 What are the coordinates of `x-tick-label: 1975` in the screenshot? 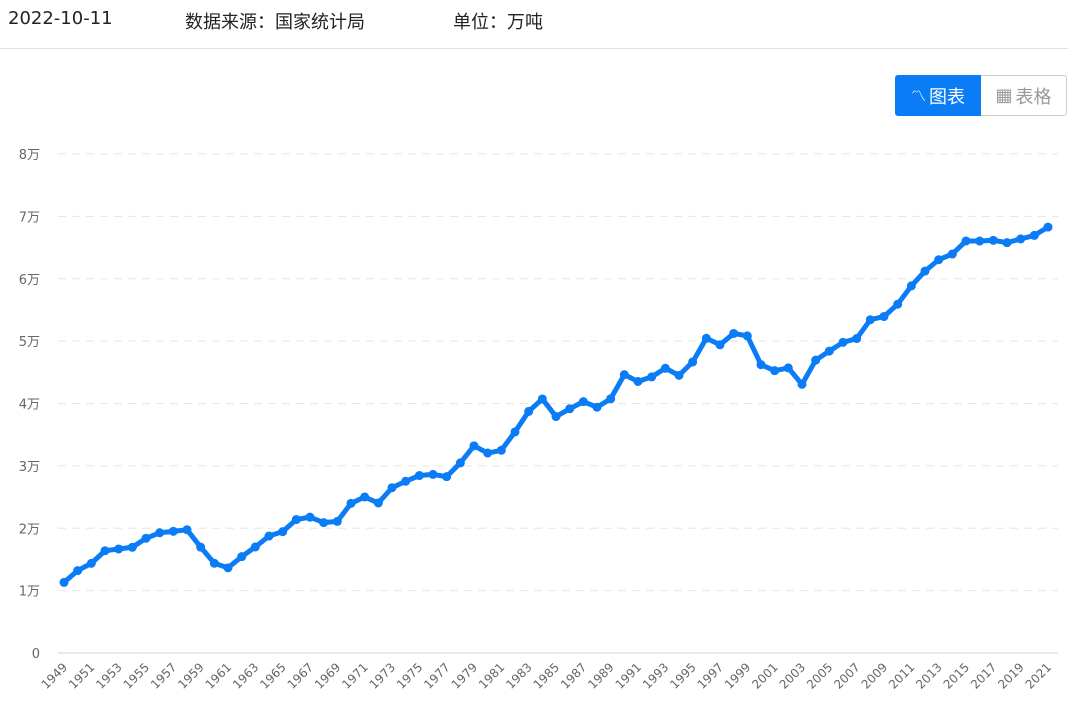 It's located at (409, 675).